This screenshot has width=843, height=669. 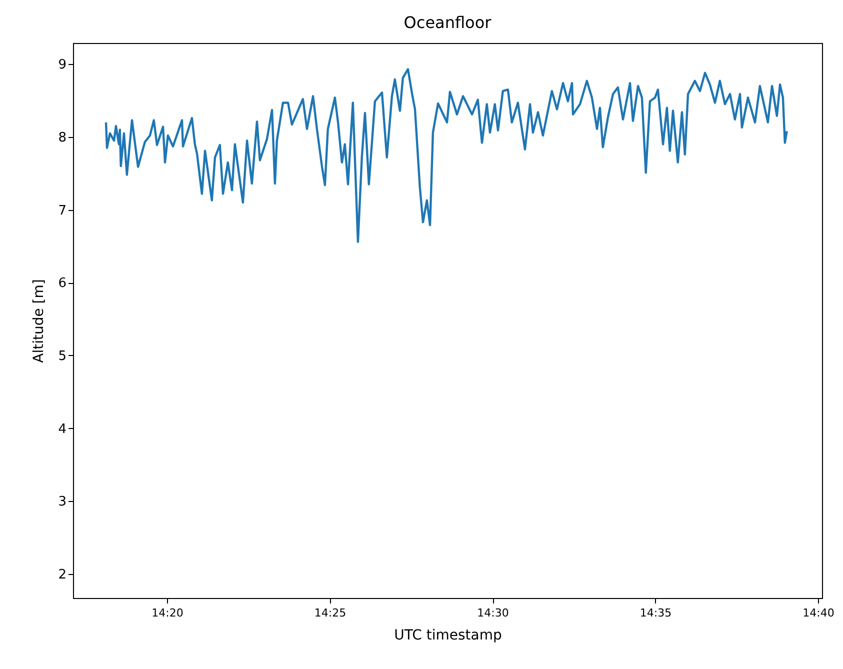 What do you see at coordinates (62, 284) in the screenshot?
I see `y-tick-label: 6` at bounding box center [62, 284].